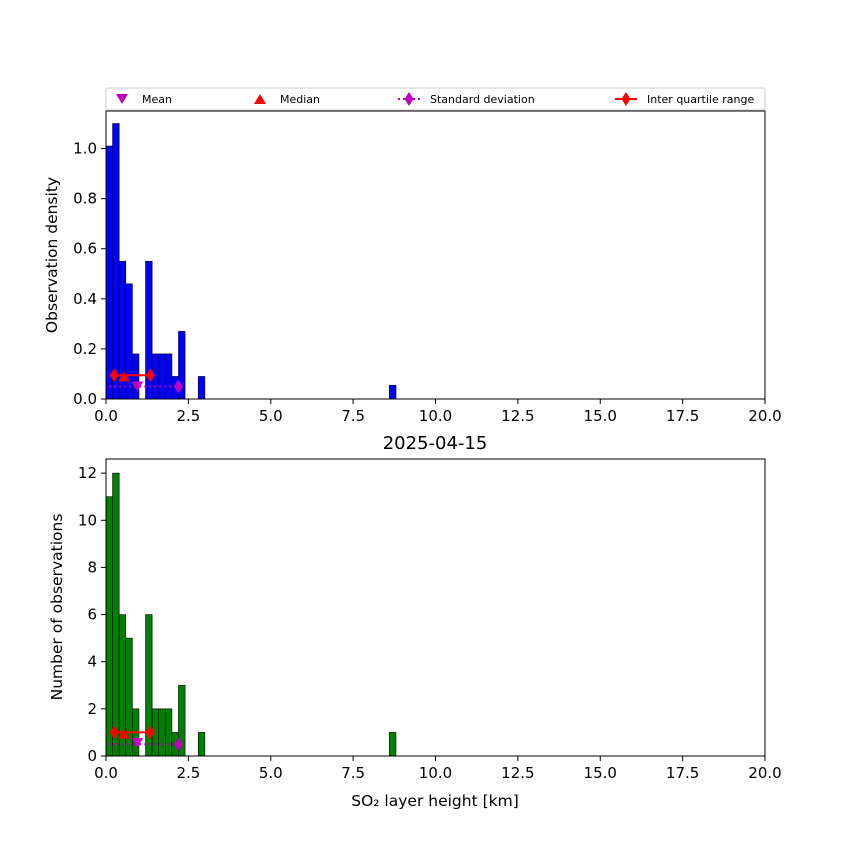  Describe the element at coordinates (435, 773) in the screenshot. I see `count-x-tick-label-4: 10.0` at that location.